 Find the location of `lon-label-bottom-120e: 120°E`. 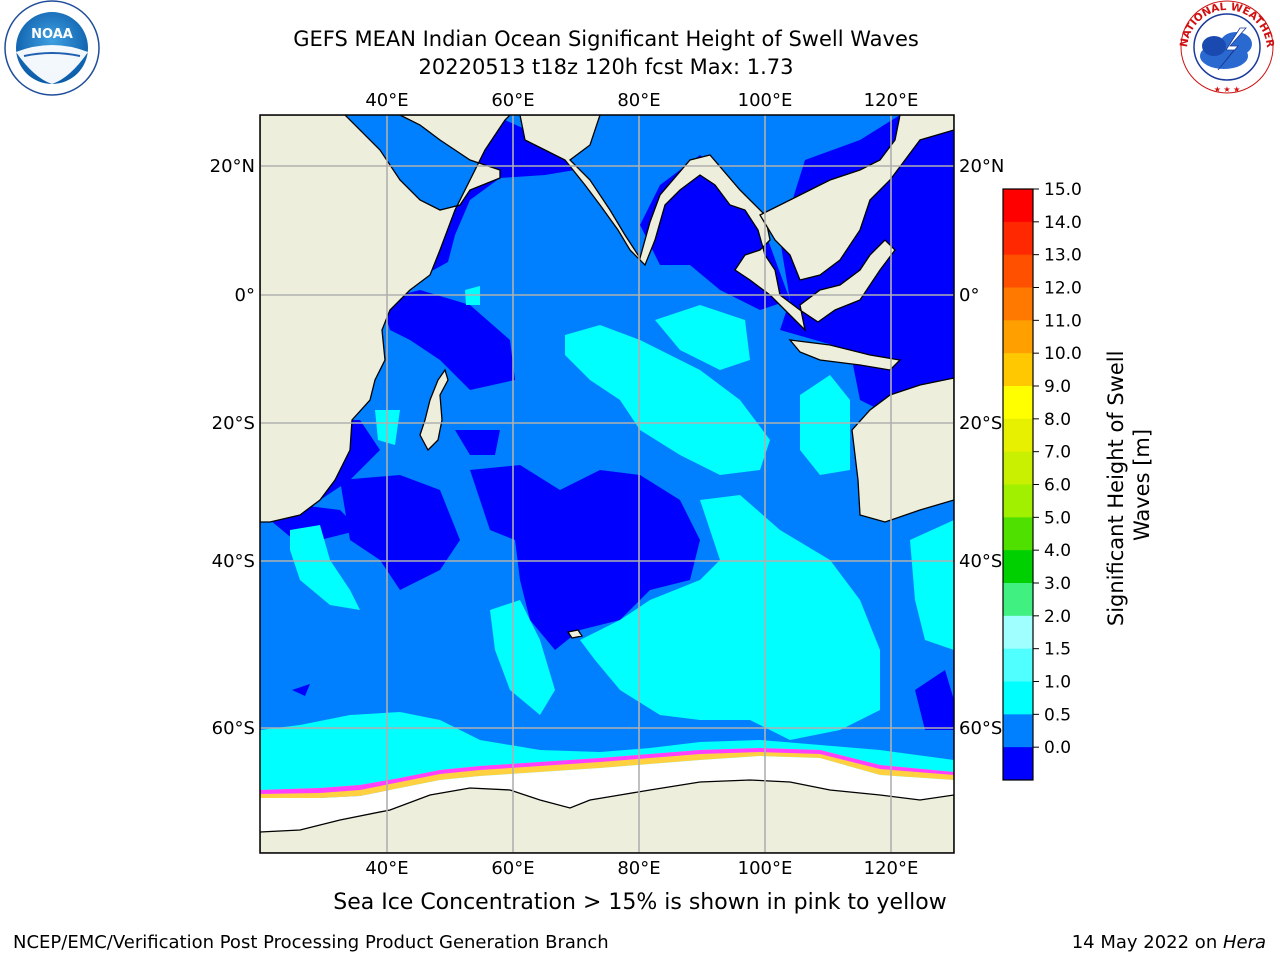

lon-label-bottom-120e: 120°E is located at coordinates (891, 868).